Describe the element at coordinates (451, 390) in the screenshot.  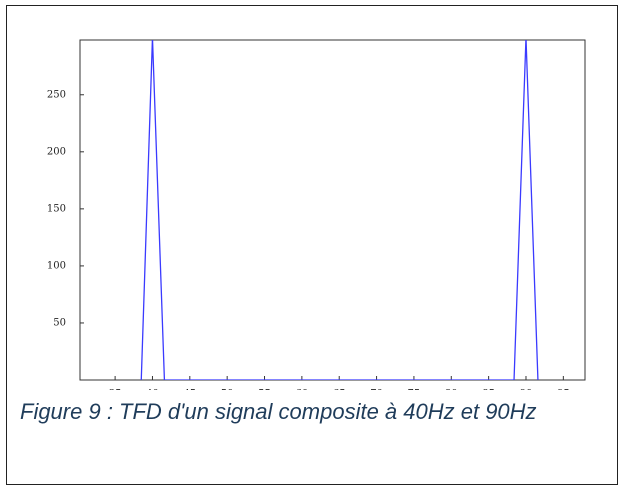
I see `x-tick-label: 80` at that location.